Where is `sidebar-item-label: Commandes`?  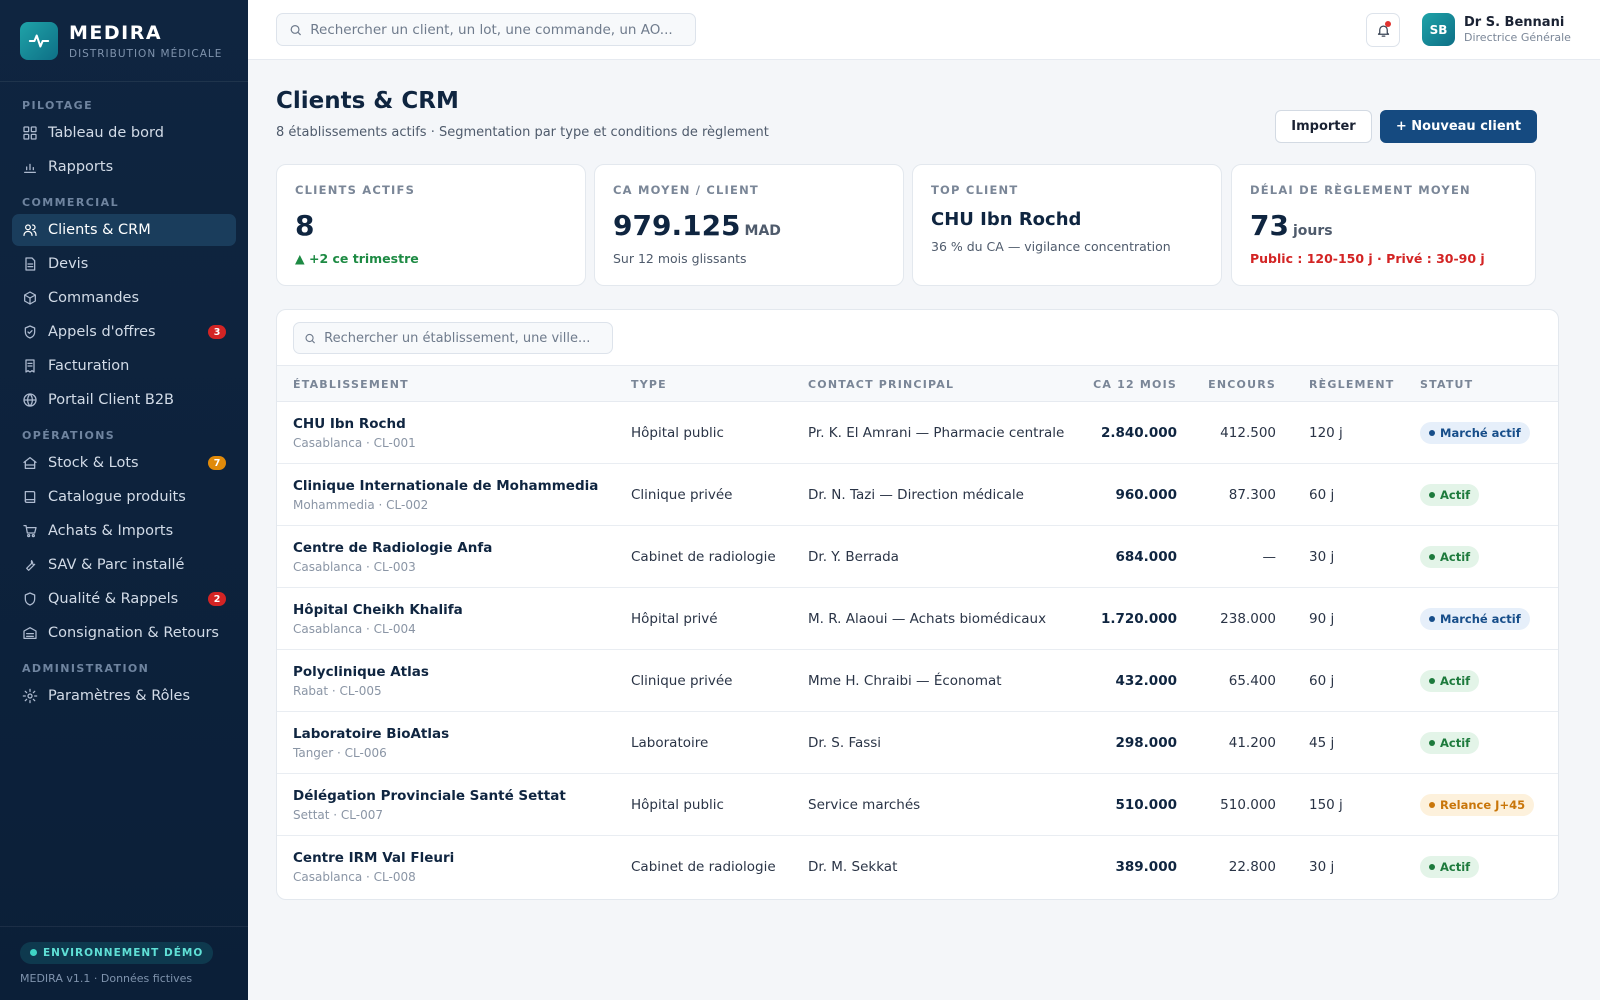 sidebar-item-label: Commandes is located at coordinates (94, 298).